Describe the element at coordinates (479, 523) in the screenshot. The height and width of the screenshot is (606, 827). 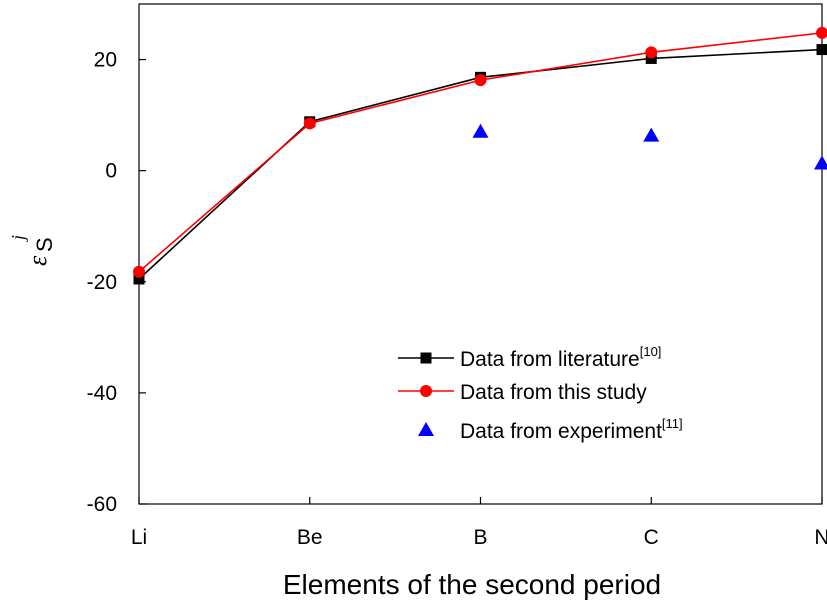
I see `x-axis: Li Be B C N` at that location.